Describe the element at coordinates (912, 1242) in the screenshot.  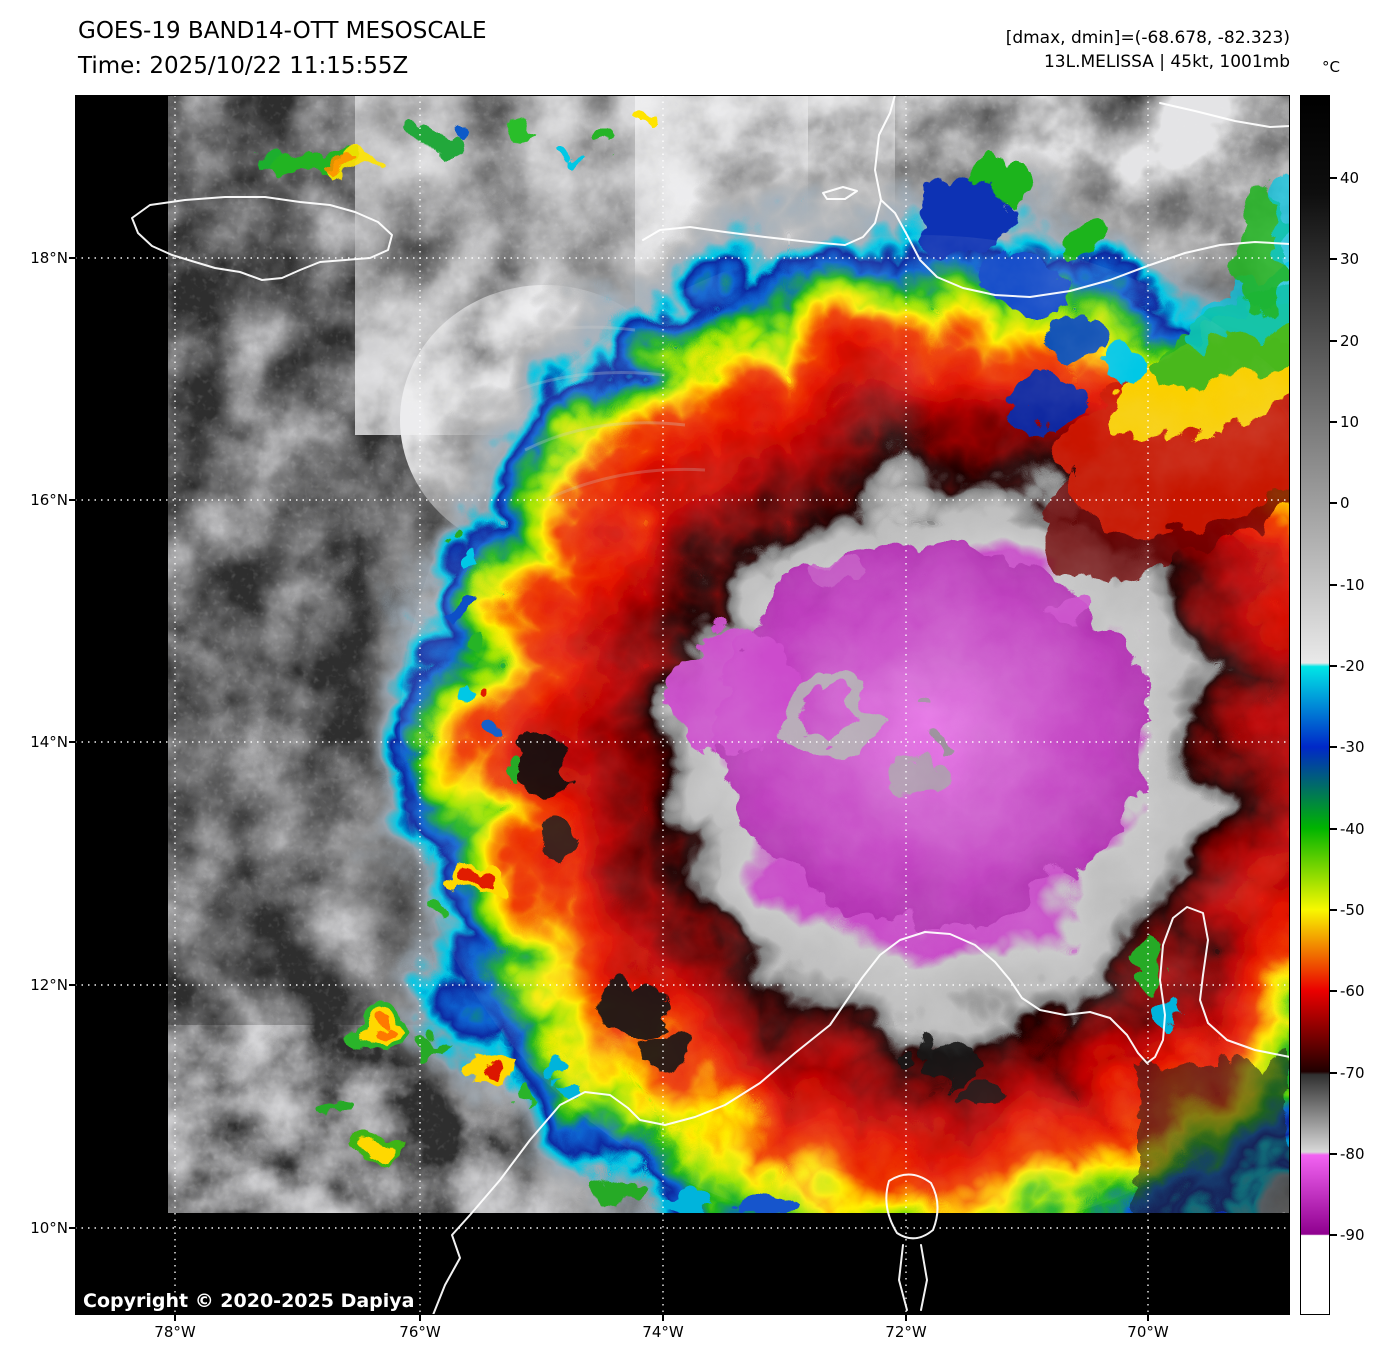
I see `lake-maracaibo-coastline` at that location.